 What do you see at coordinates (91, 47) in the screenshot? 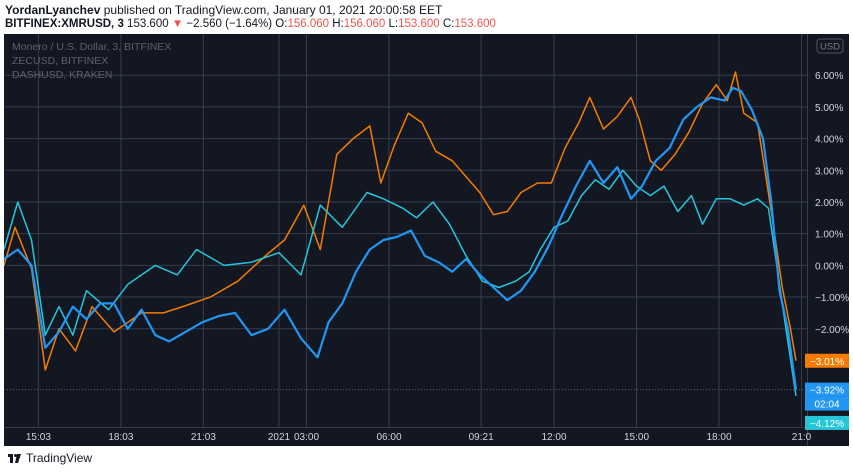
I see `legend-entry: Monero / U.S. Dollar, 3, BITFINEX` at bounding box center [91, 47].